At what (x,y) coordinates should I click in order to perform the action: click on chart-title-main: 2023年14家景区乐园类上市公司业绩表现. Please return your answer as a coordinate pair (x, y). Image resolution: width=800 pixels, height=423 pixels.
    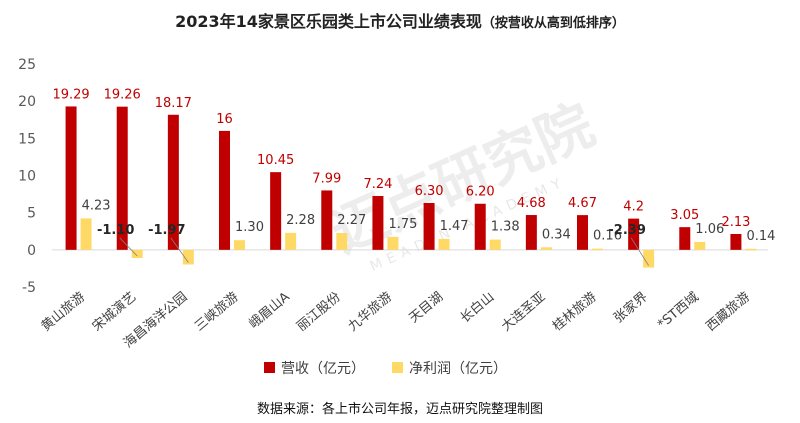
    Looking at the image, I should click on (328, 21).